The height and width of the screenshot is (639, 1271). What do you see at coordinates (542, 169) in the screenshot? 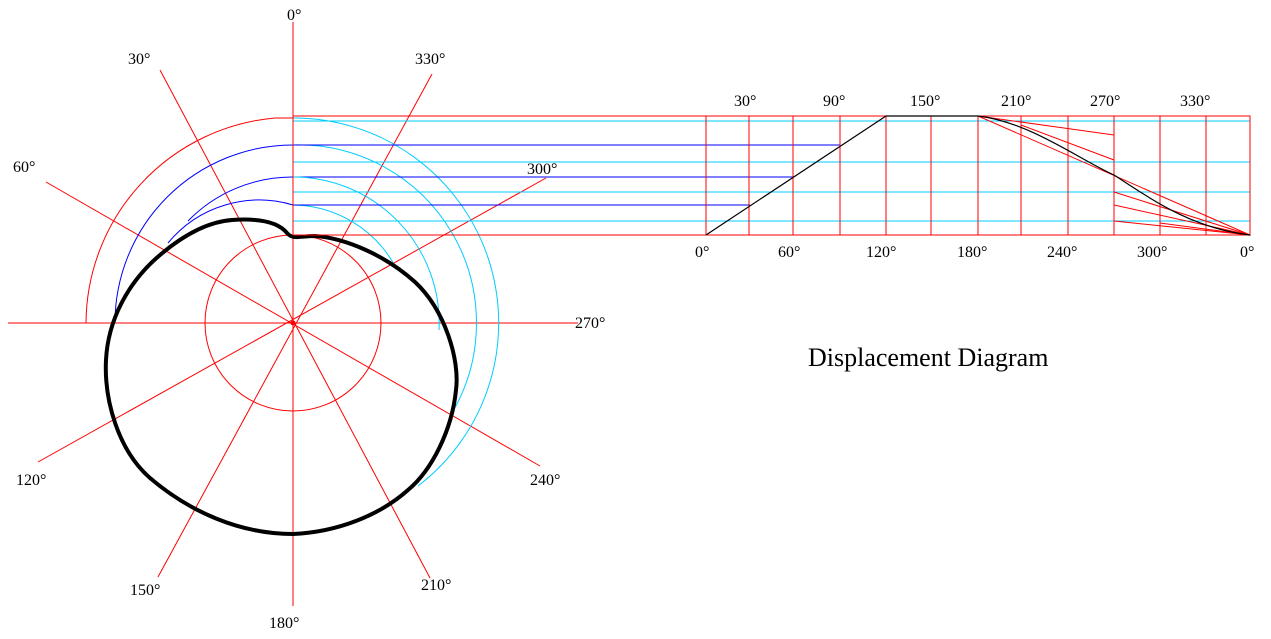
I see `label-300: 300°` at bounding box center [542, 169].